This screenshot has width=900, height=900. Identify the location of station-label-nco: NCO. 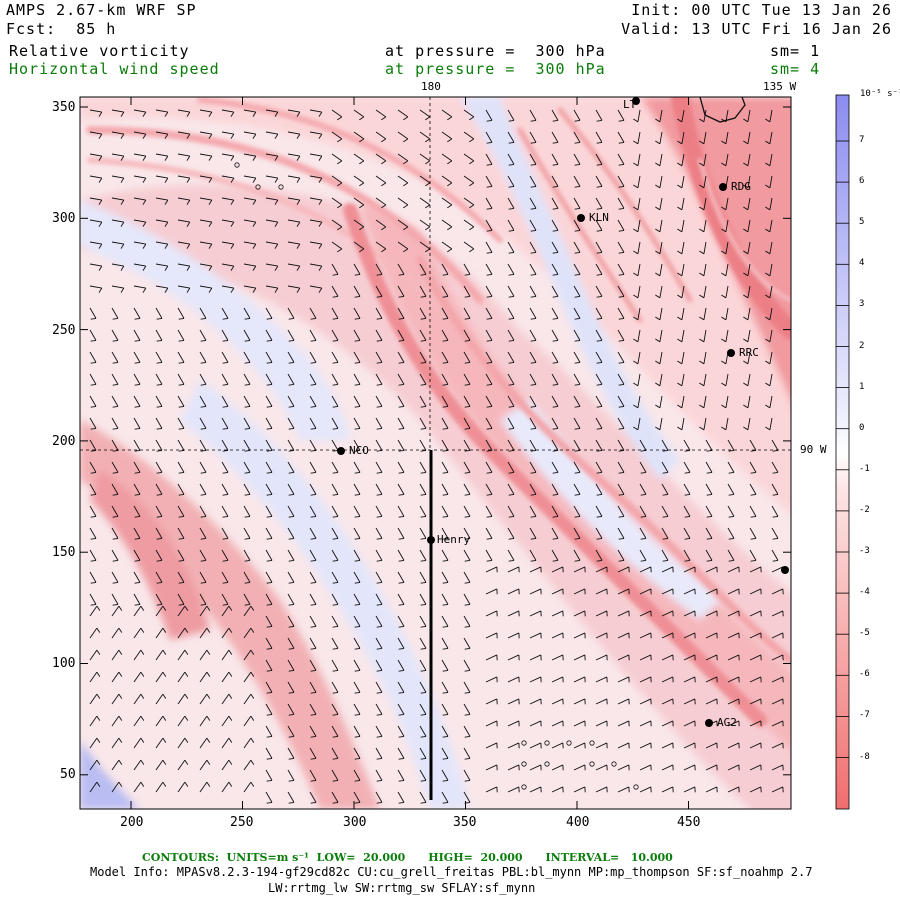
(359, 450).